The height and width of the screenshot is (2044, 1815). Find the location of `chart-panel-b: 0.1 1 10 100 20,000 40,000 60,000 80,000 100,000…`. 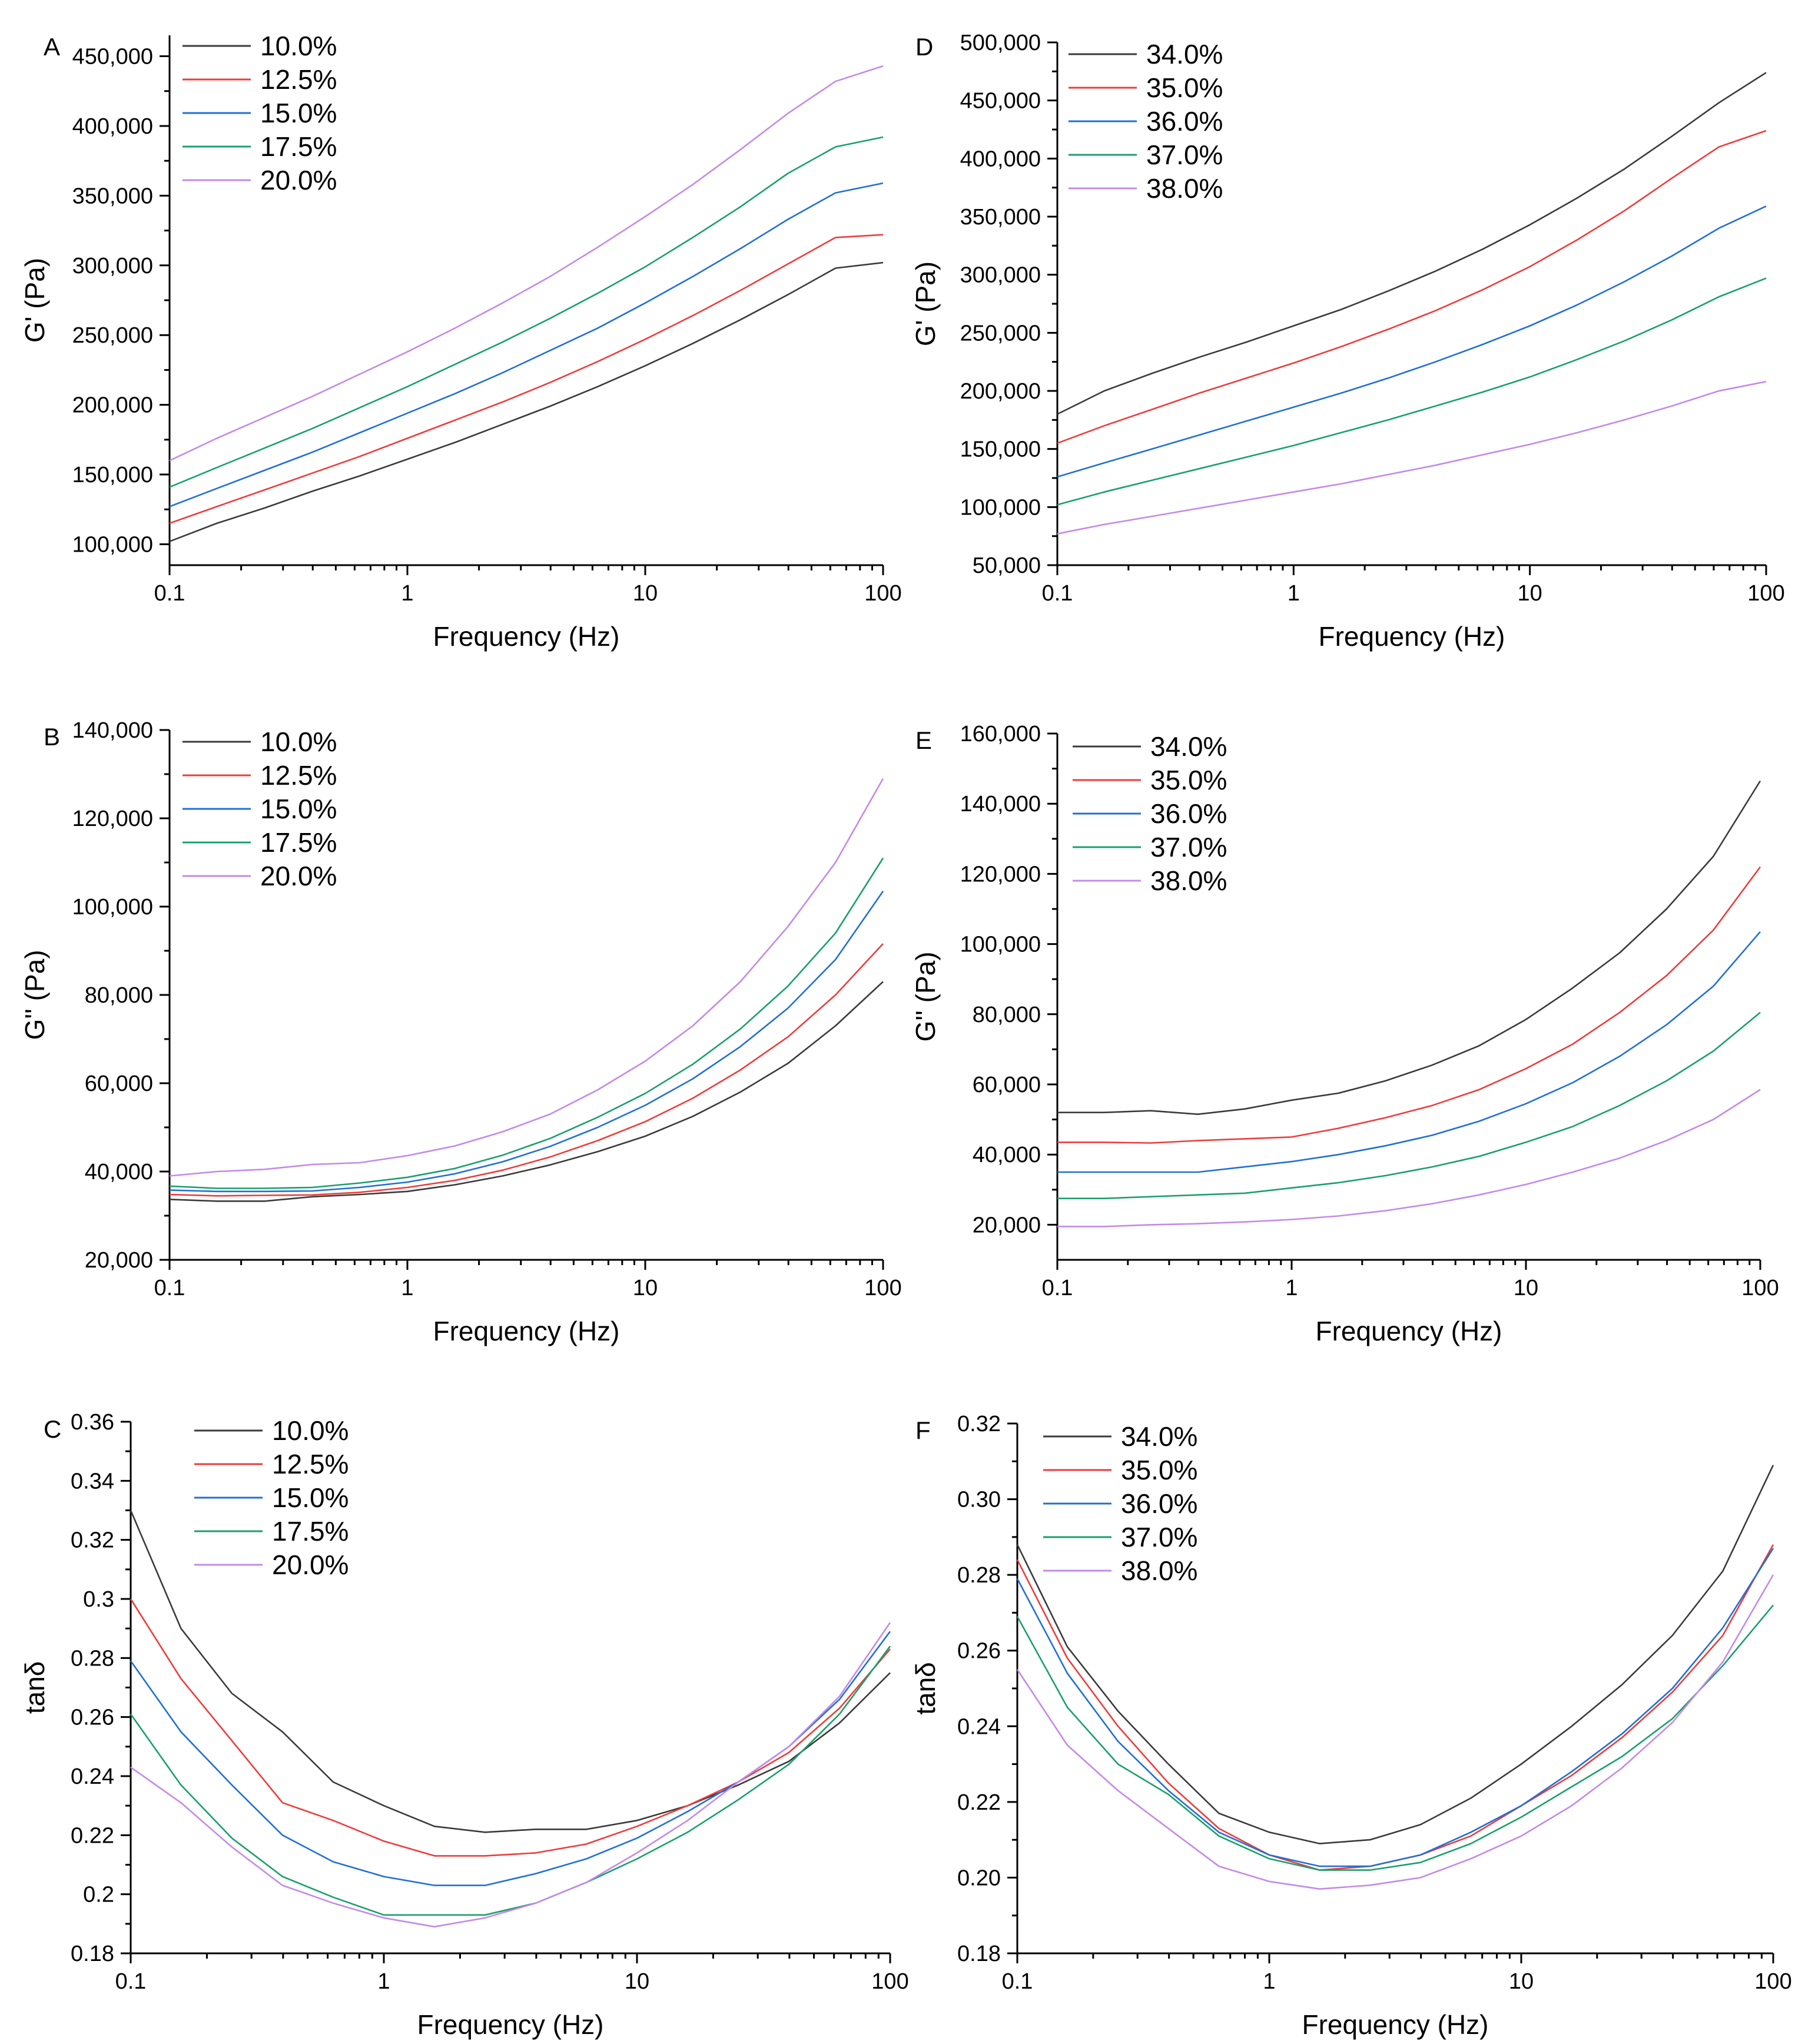

chart-panel-b: 0.1 1 10 100 20,000 40,000 60,000 80,000 100,000… is located at coordinates (460, 1032).